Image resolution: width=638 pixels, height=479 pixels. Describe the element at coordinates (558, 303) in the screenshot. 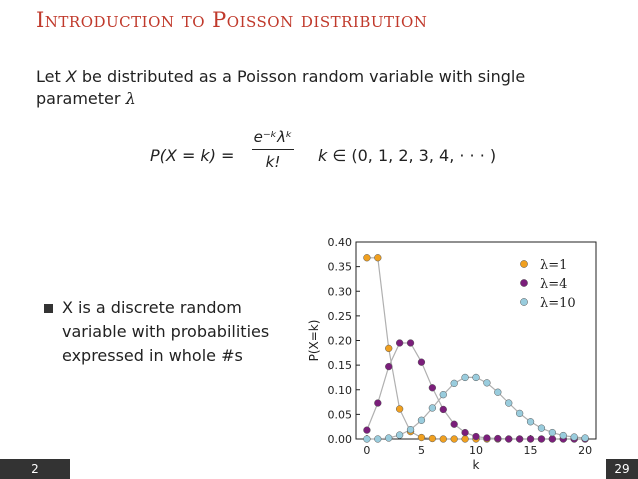

I see `legend-label: λ=10` at that location.